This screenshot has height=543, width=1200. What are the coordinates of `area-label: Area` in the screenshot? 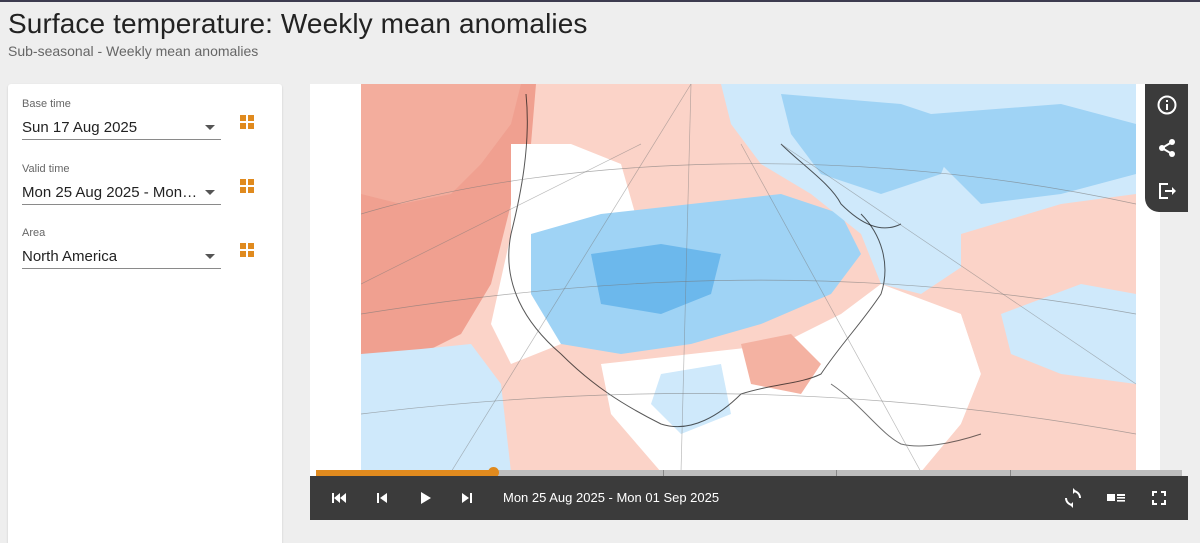 It's located at (34, 233).